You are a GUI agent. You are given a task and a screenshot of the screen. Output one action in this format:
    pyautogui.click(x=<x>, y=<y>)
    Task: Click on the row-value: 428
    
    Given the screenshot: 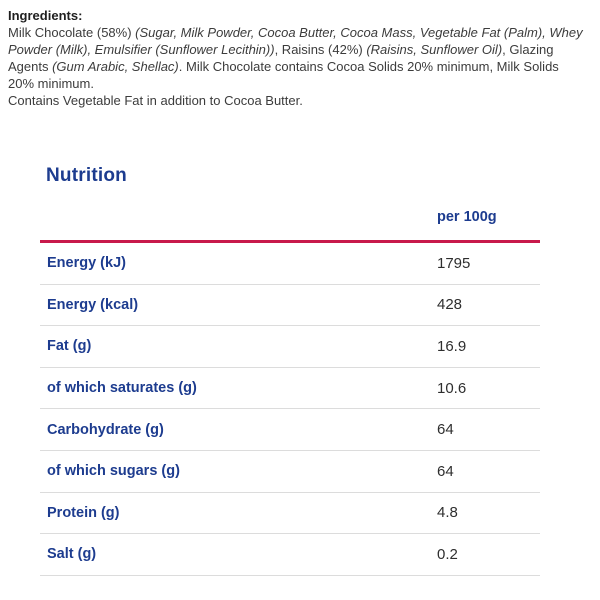 What is the action you would take?
    pyautogui.click(x=450, y=305)
    